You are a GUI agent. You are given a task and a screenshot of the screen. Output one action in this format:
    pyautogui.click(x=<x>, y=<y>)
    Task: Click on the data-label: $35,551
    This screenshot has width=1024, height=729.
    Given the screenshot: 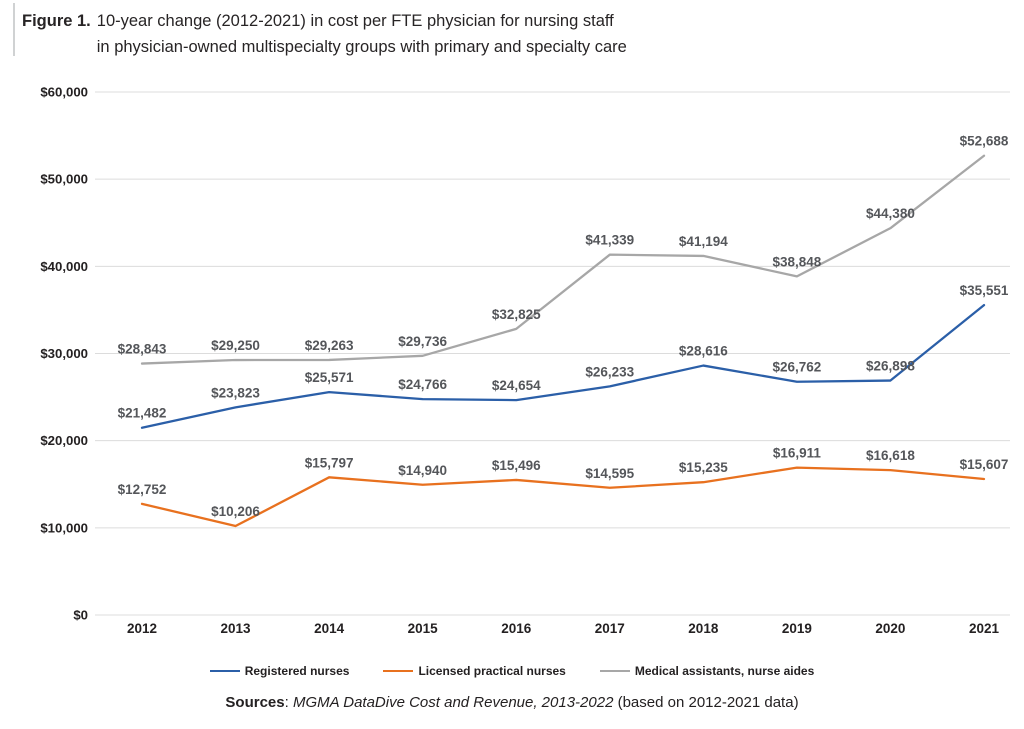 What is the action you would take?
    pyautogui.click(x=984, y=290)
    